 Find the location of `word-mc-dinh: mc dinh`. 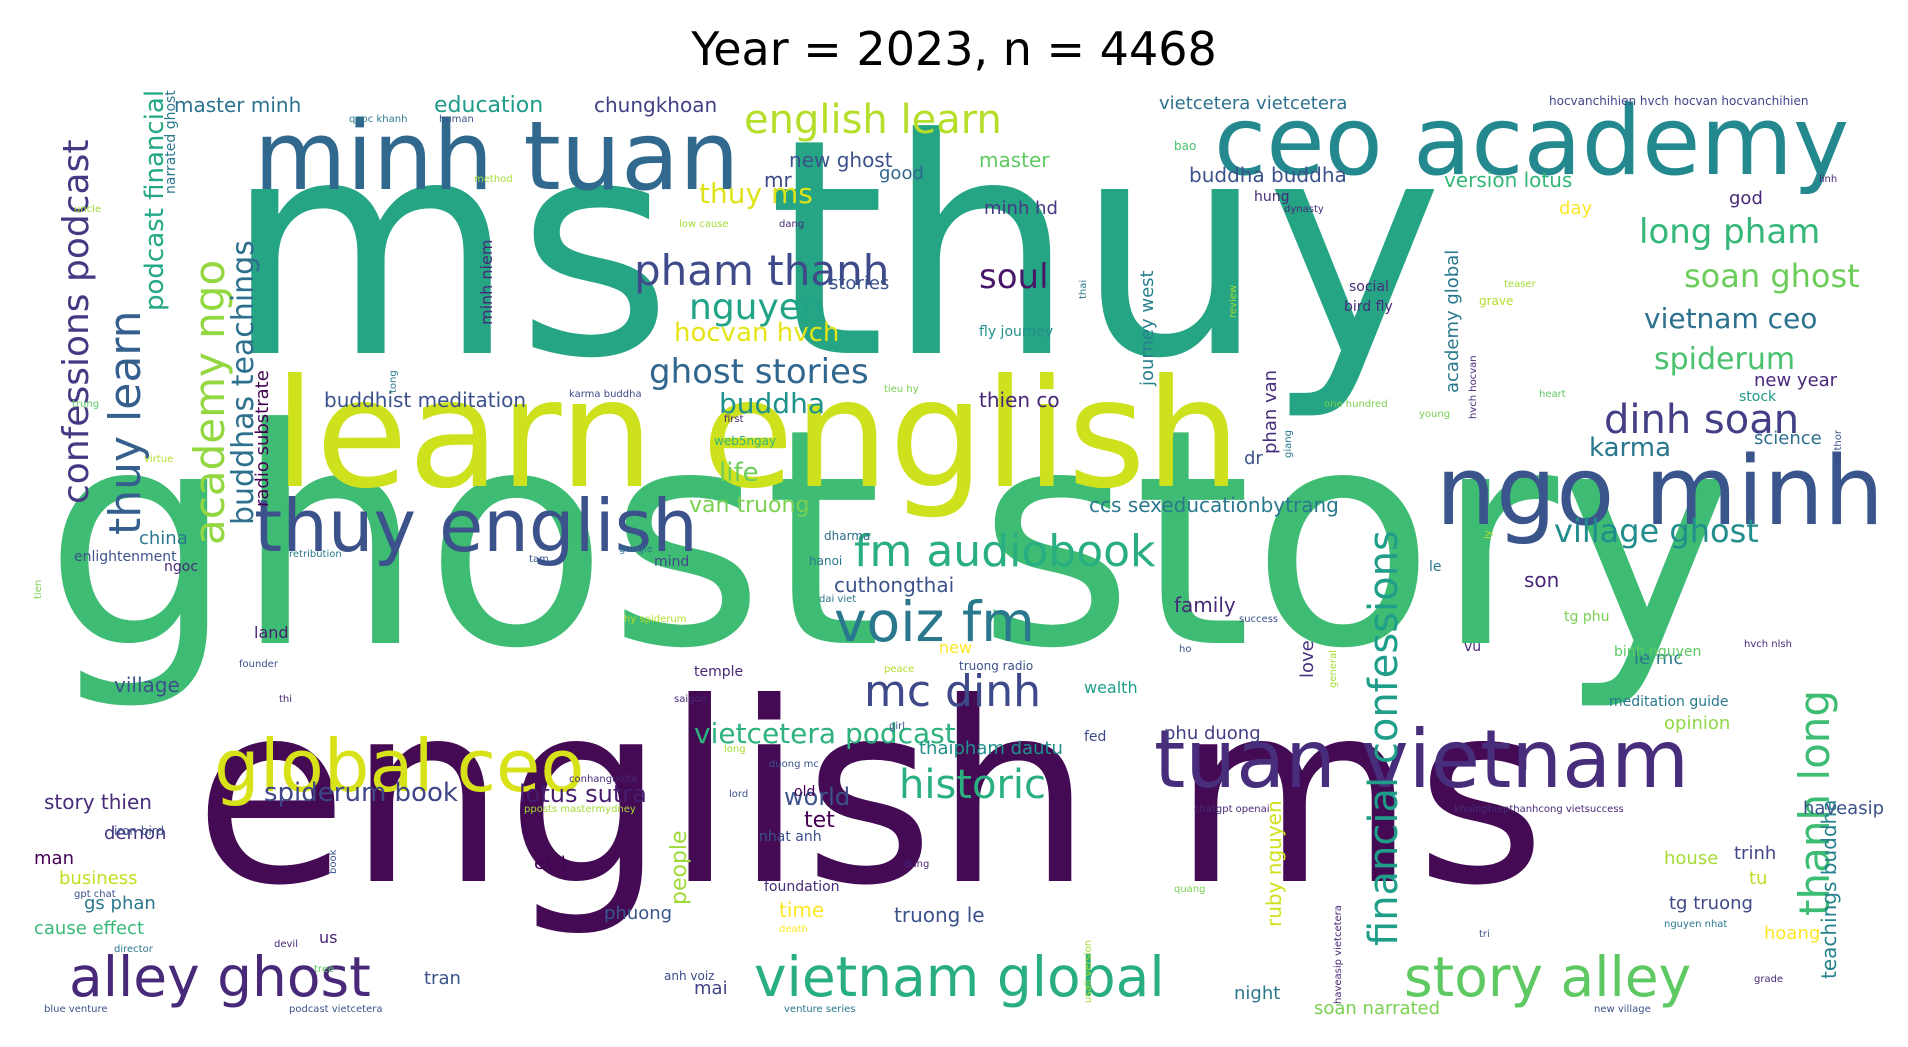

word-mc-dinh: mc dinh is located at coordinates (952, 691).